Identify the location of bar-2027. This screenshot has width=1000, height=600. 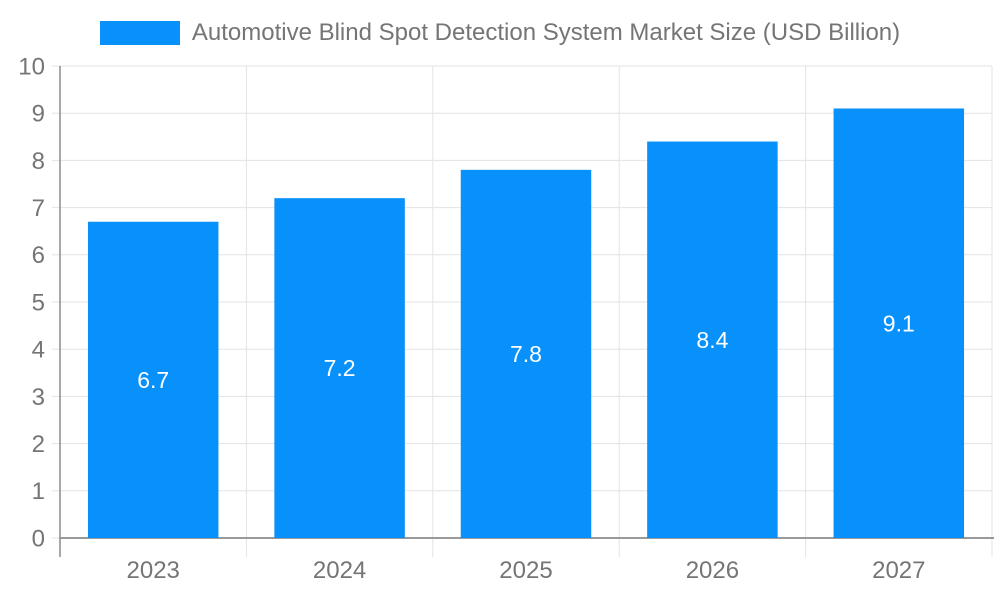
(899, 323).